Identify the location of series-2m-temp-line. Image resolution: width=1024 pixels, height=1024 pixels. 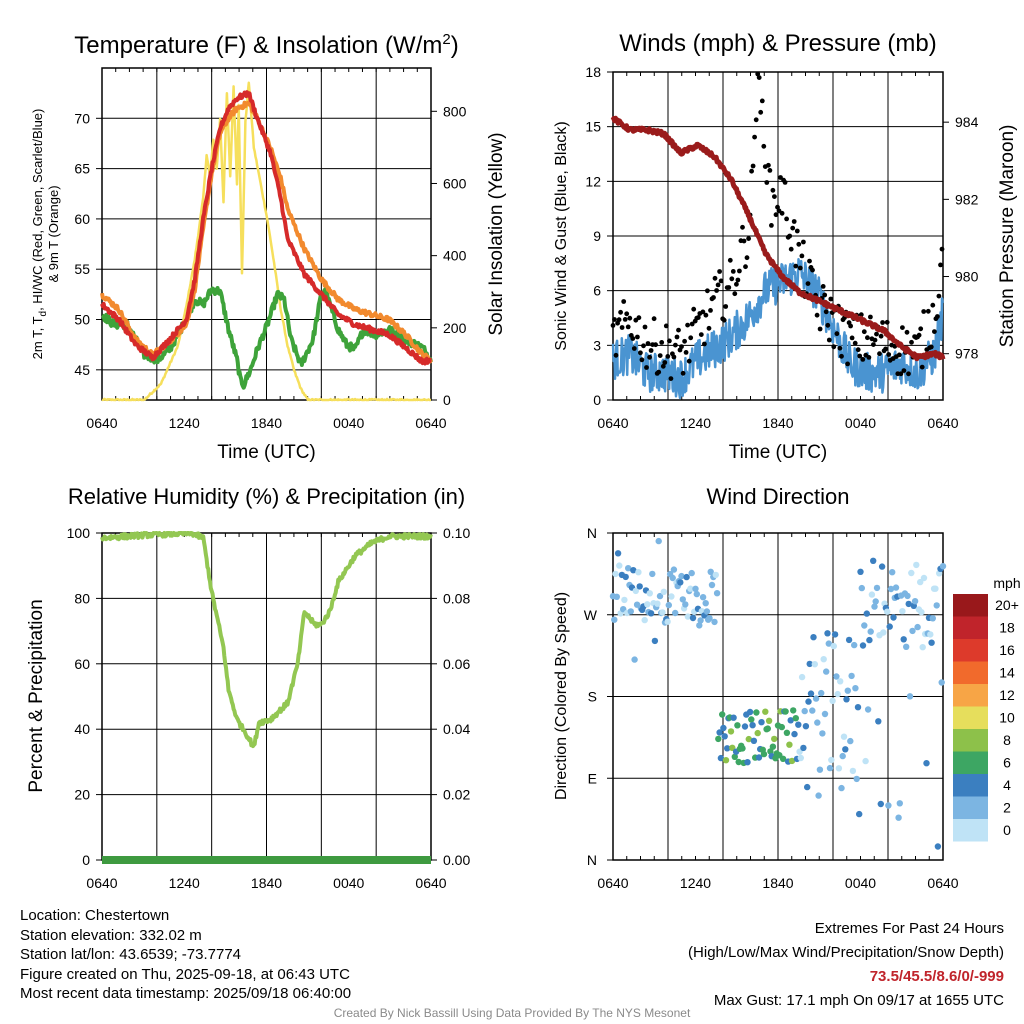
(266, 228).